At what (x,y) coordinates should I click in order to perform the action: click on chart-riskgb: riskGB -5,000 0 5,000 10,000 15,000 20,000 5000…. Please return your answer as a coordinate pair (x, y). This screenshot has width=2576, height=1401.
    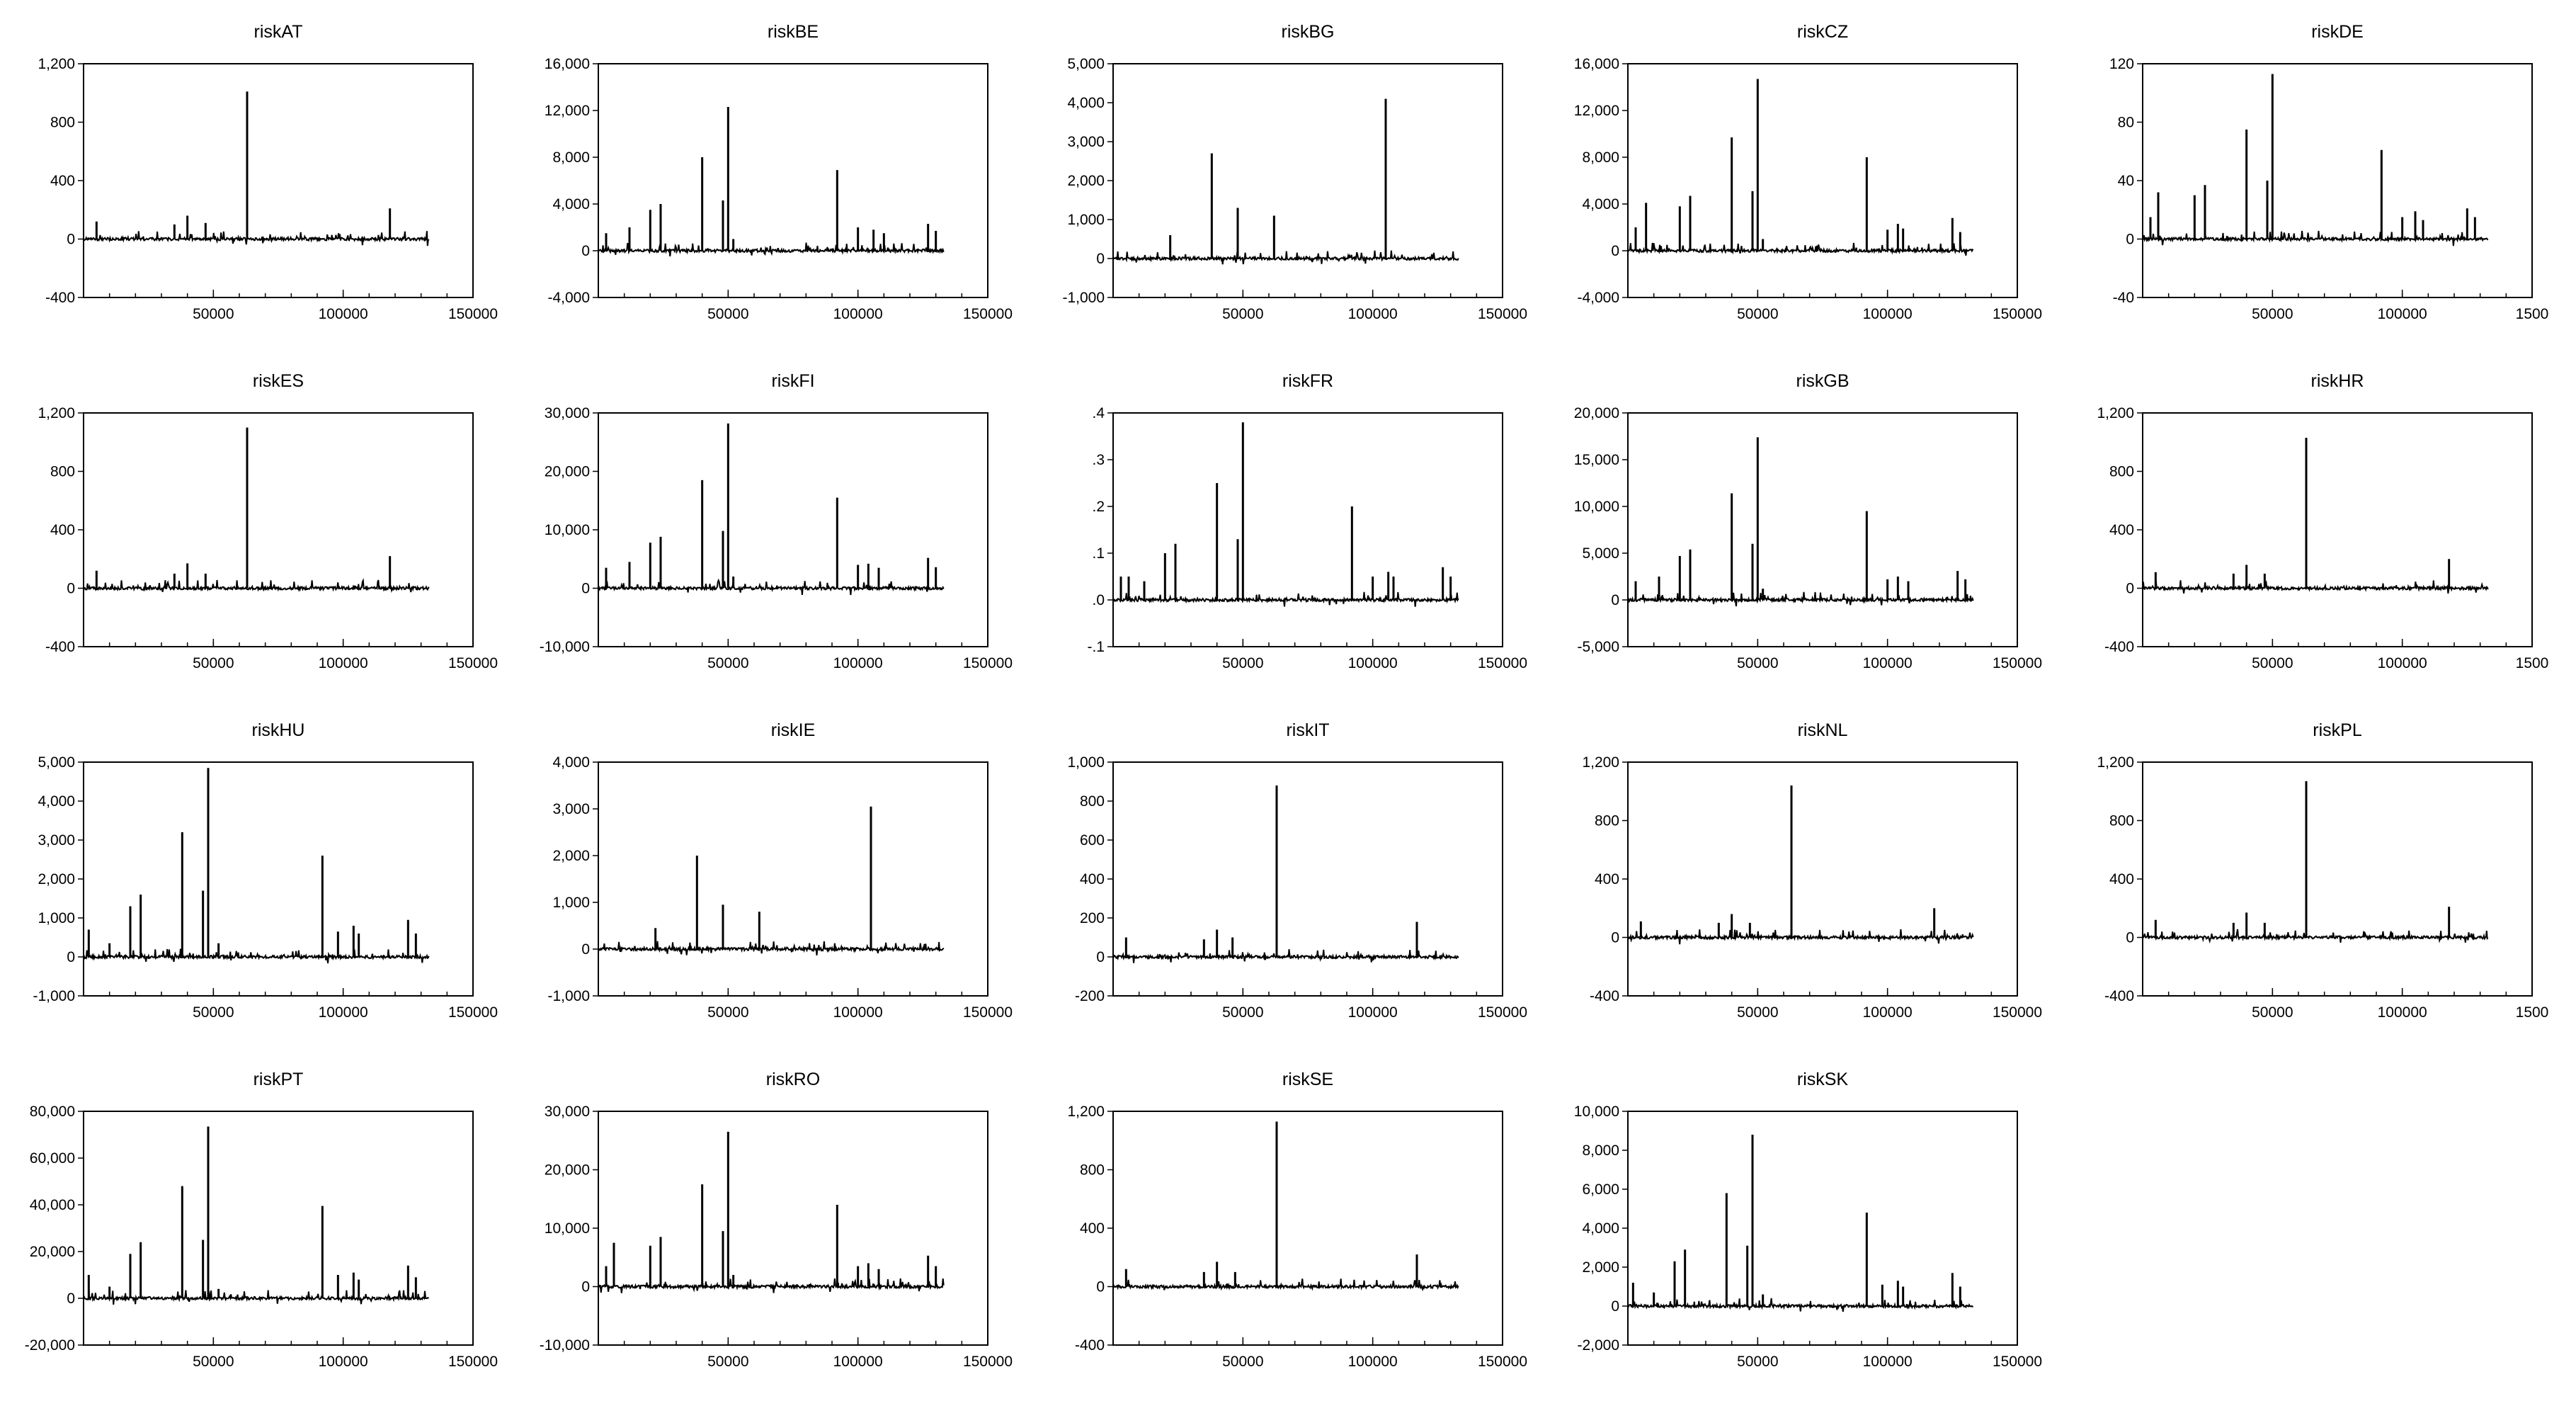
    Looking at the image, I should click on (1801, 524).